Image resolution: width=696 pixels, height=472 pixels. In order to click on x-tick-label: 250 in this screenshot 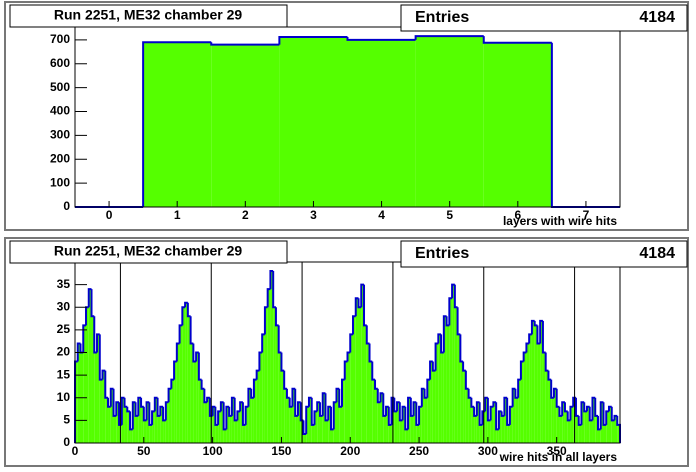, I will do `click(419, 451)`.